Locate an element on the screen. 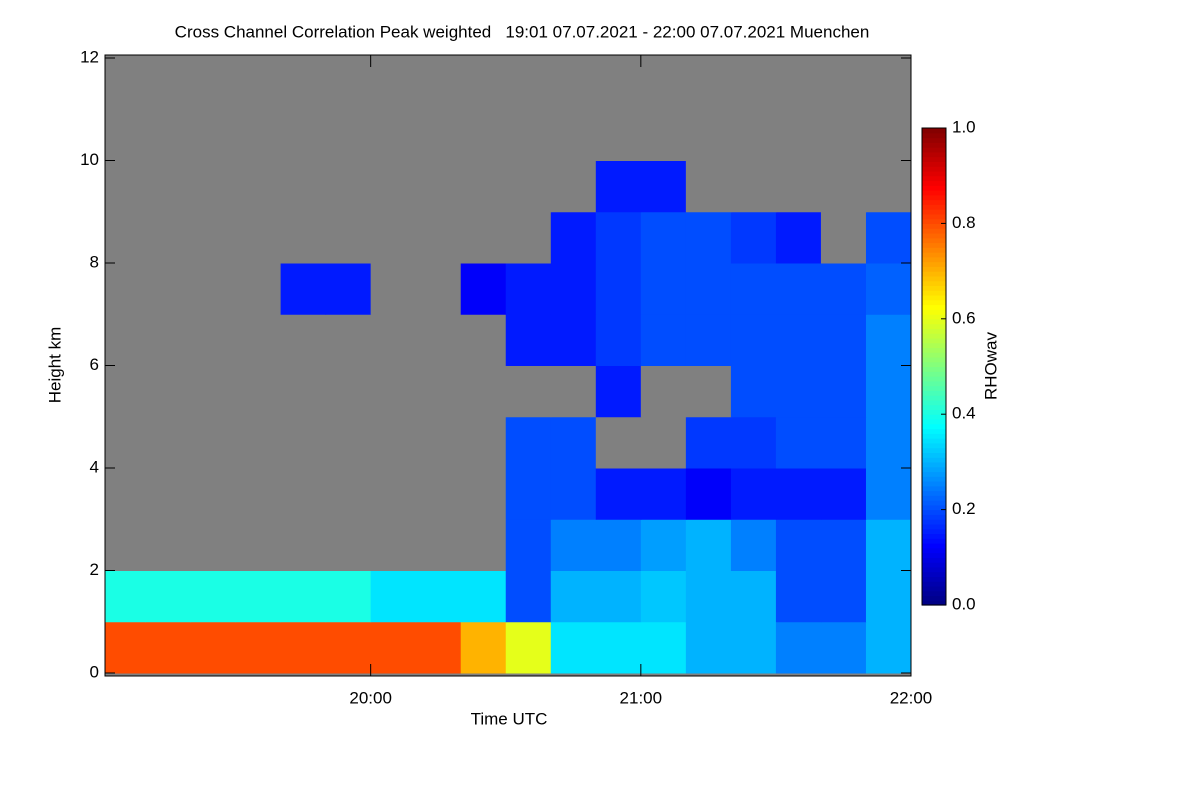  y-tick-label: 10 is located at coordinates (89, 159).